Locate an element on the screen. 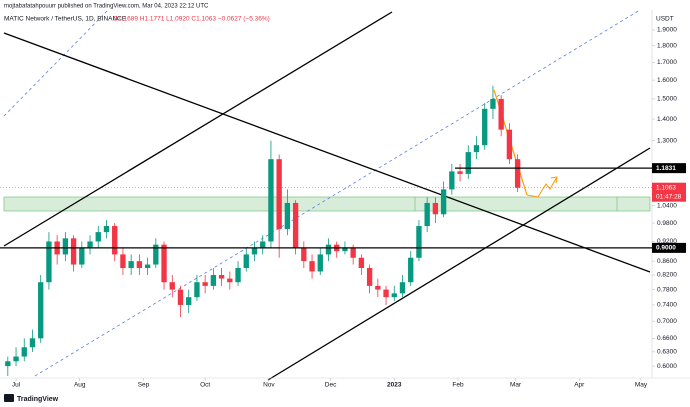 The height and width of the screenshot is (407, 690). y-tick-label: 1.9000 is located at coordinates (667, 30).